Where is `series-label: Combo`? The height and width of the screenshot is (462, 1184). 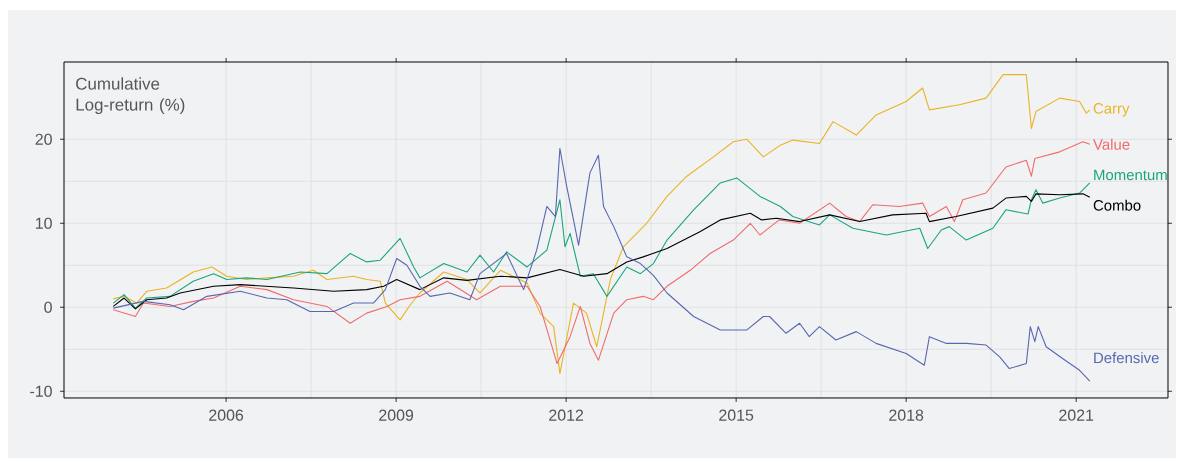
series-label: Combo is located at coordinates (1117, 205).